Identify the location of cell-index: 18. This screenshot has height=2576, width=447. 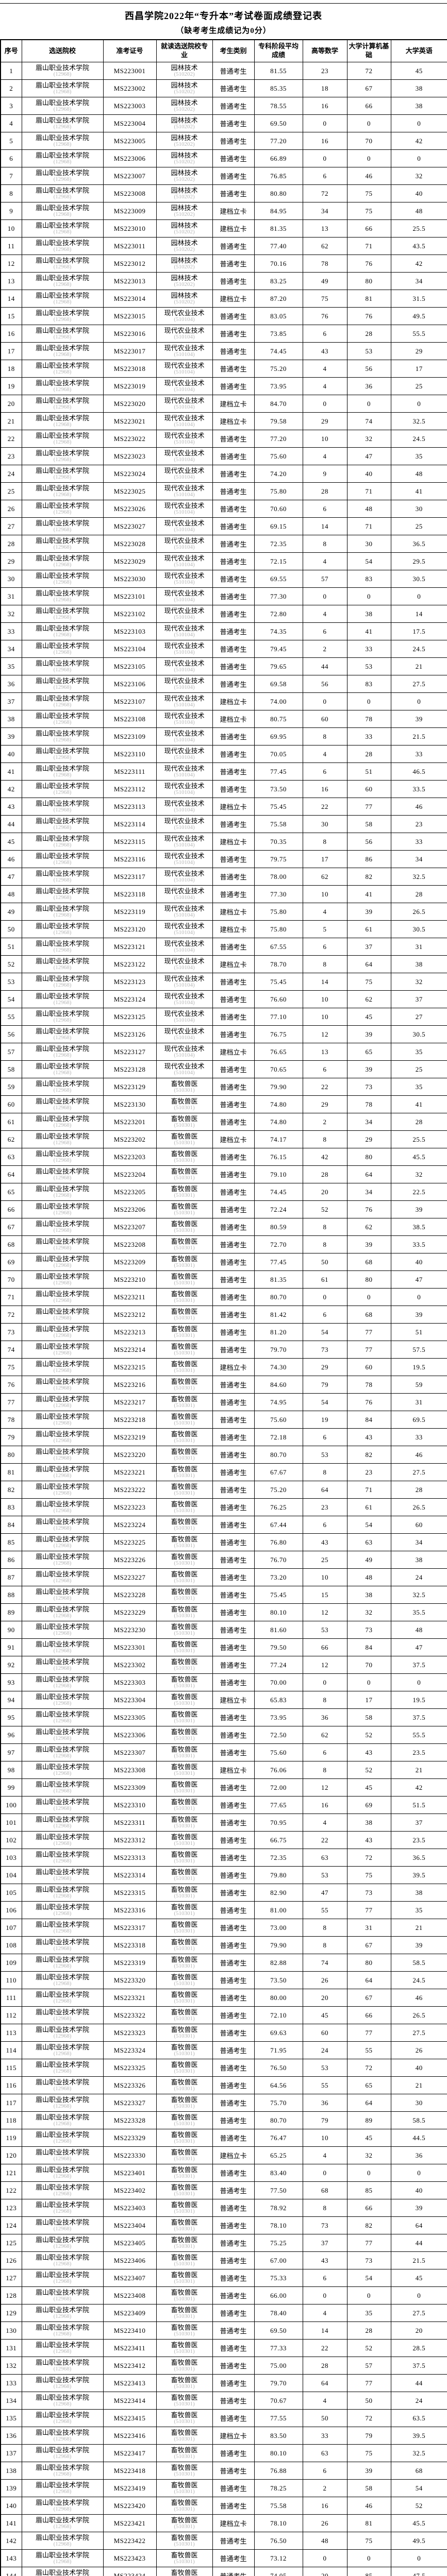
(11, 369).